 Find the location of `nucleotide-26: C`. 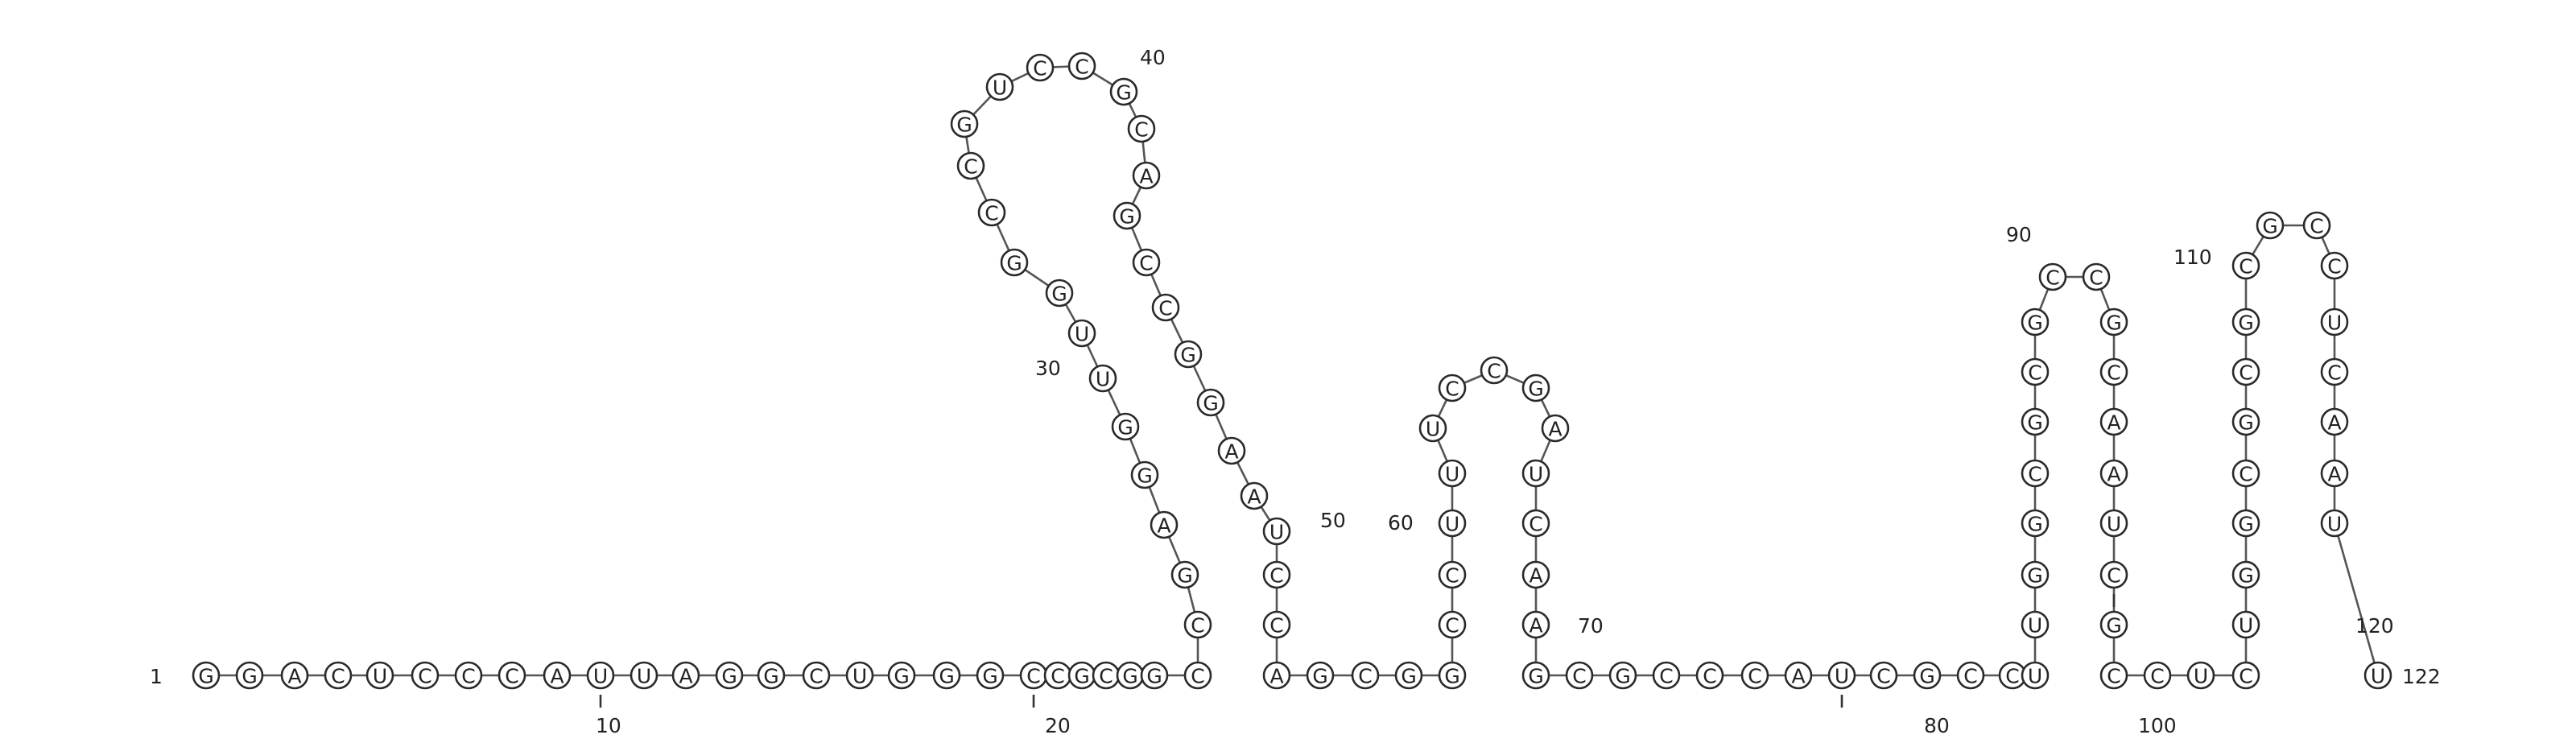

nucleotide-26: C is located at coordinates (1197, 676).